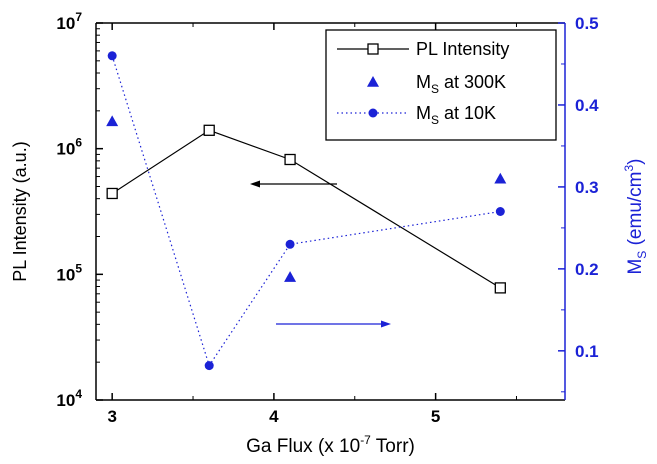 This screenshot has width=657, height=464. I want to click on y-right-axis-label: MS (emu/cm3), so click(635, 216).